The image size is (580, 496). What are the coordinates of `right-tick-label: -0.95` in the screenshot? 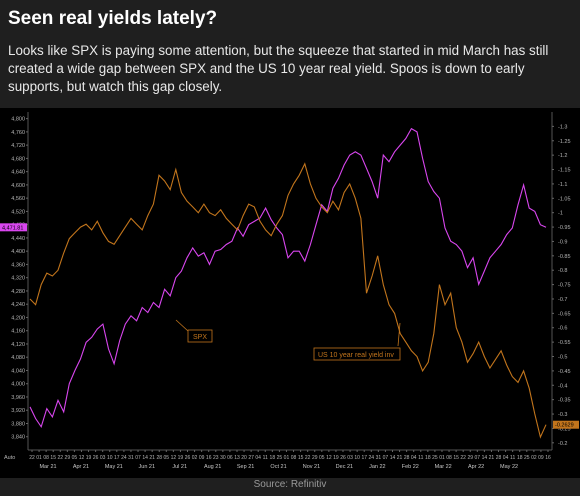 It's located at (564, 228).